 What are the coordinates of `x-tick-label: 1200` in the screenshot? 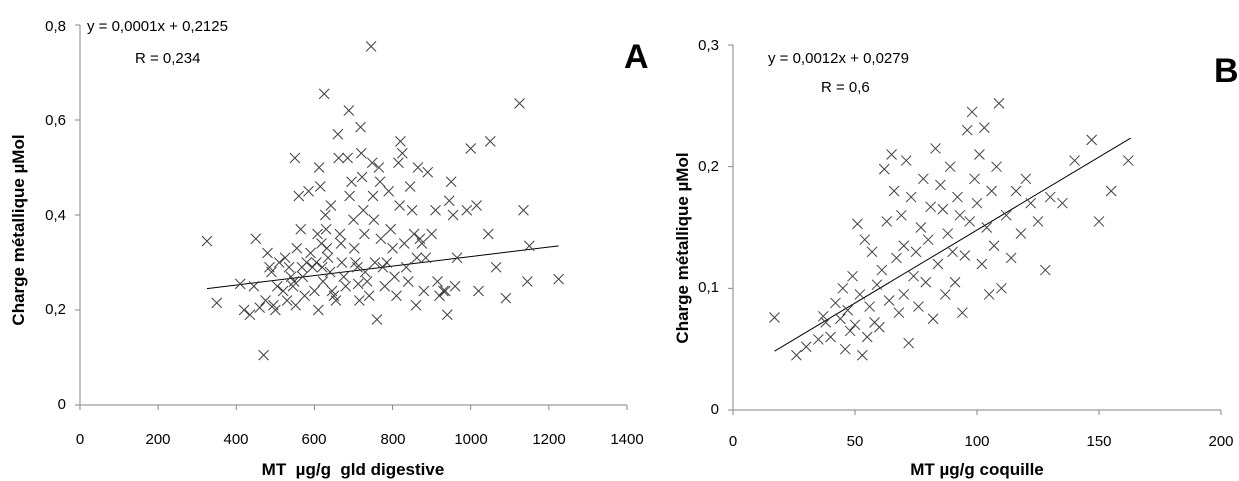 It's located at (548, 439).